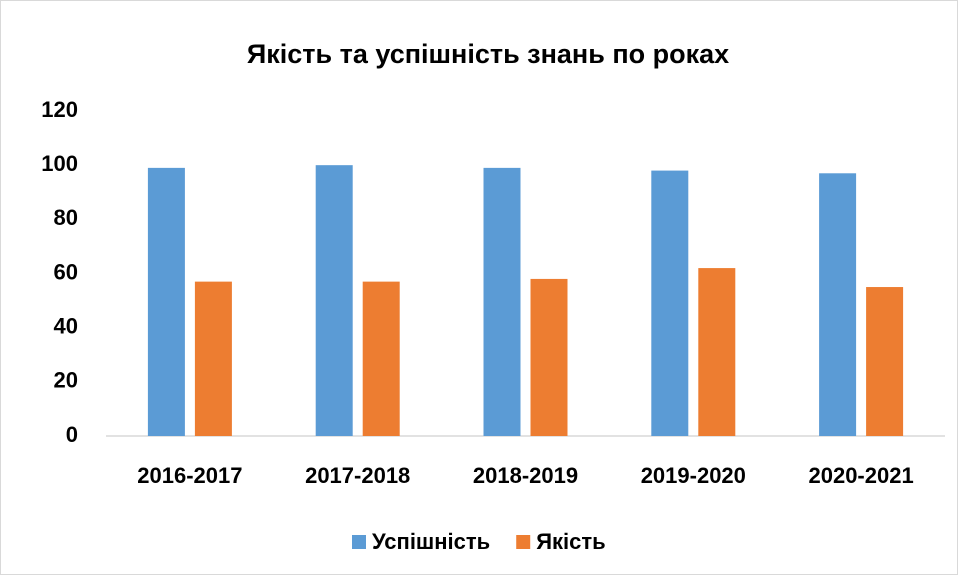  I want to click on x-tick-label: 2017-2018, so click(357, 475).